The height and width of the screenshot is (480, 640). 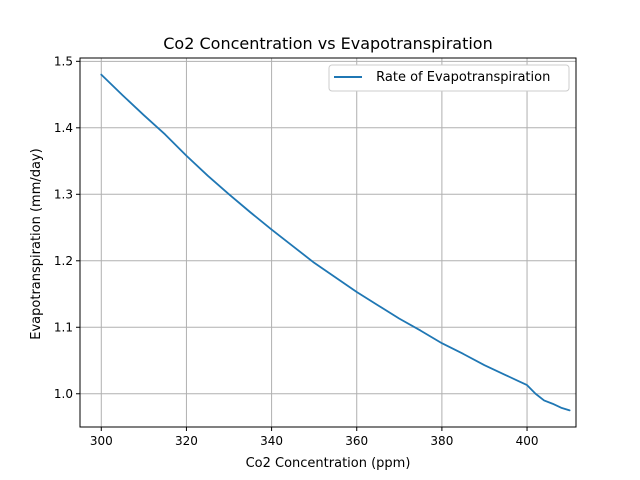 I want to click on x-tick-label: 360, so click(x=356, y=441).